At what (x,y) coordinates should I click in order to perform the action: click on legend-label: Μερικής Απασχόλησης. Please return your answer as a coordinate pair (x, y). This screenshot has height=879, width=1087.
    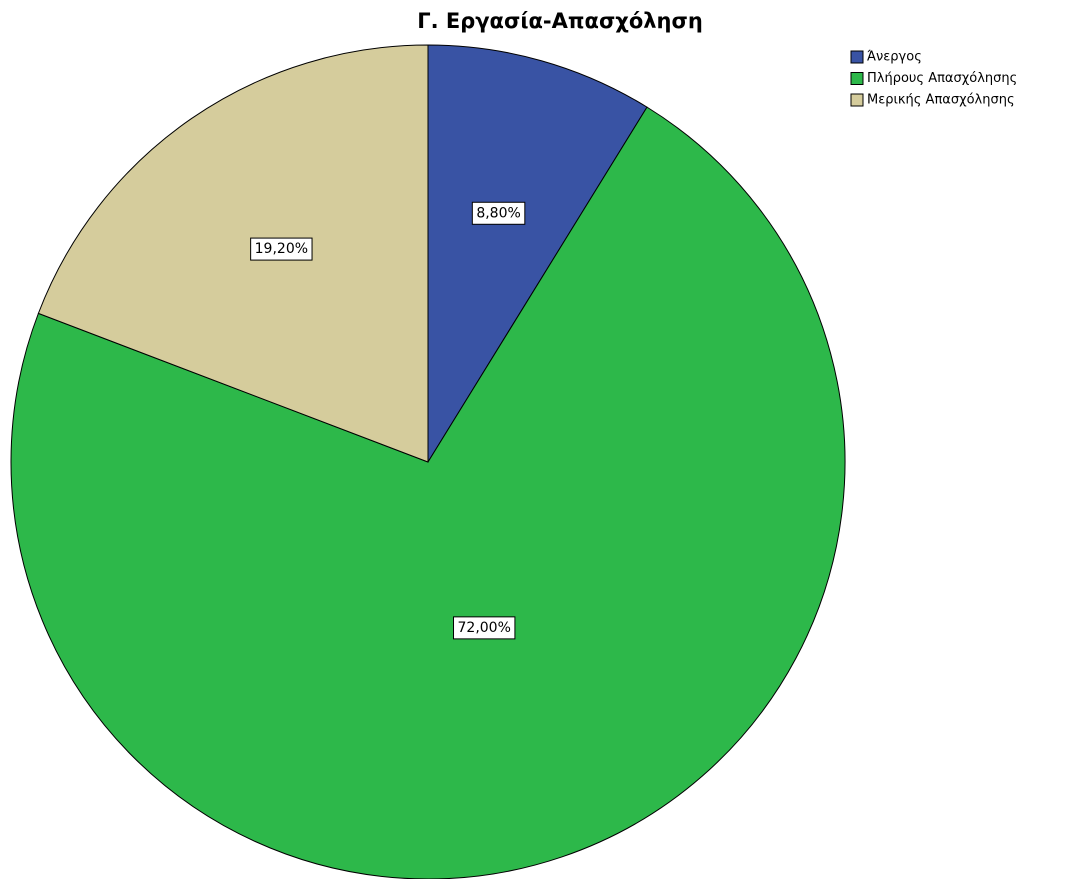
    Looking at the image, I should click on (941, 100).